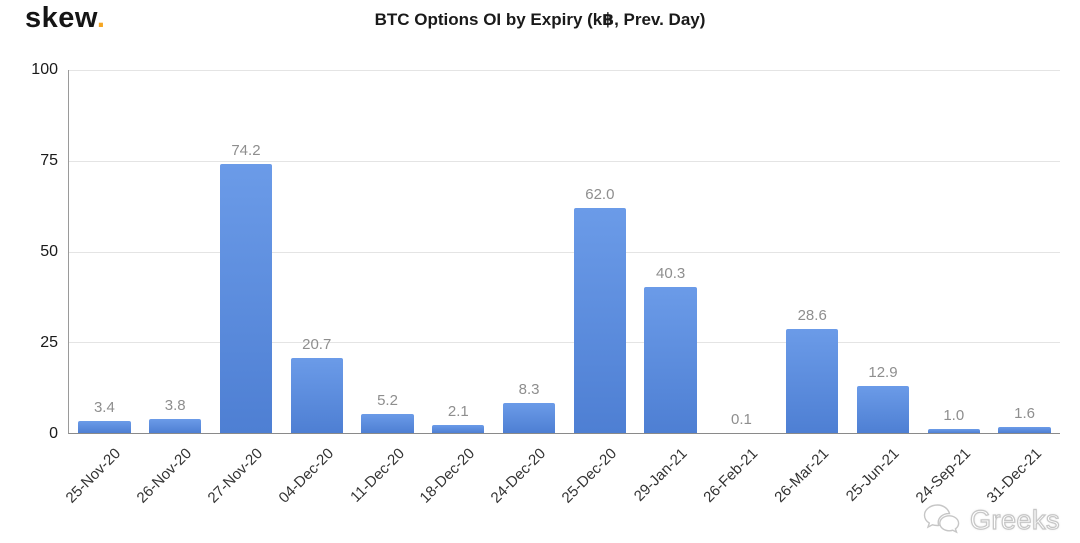 The height and width of the screenshot is (543, 1080). Describe the element at coordinates (385, 288) in the screenshot. I see `bar-group: 5.2 11-Dec-20` at that location.